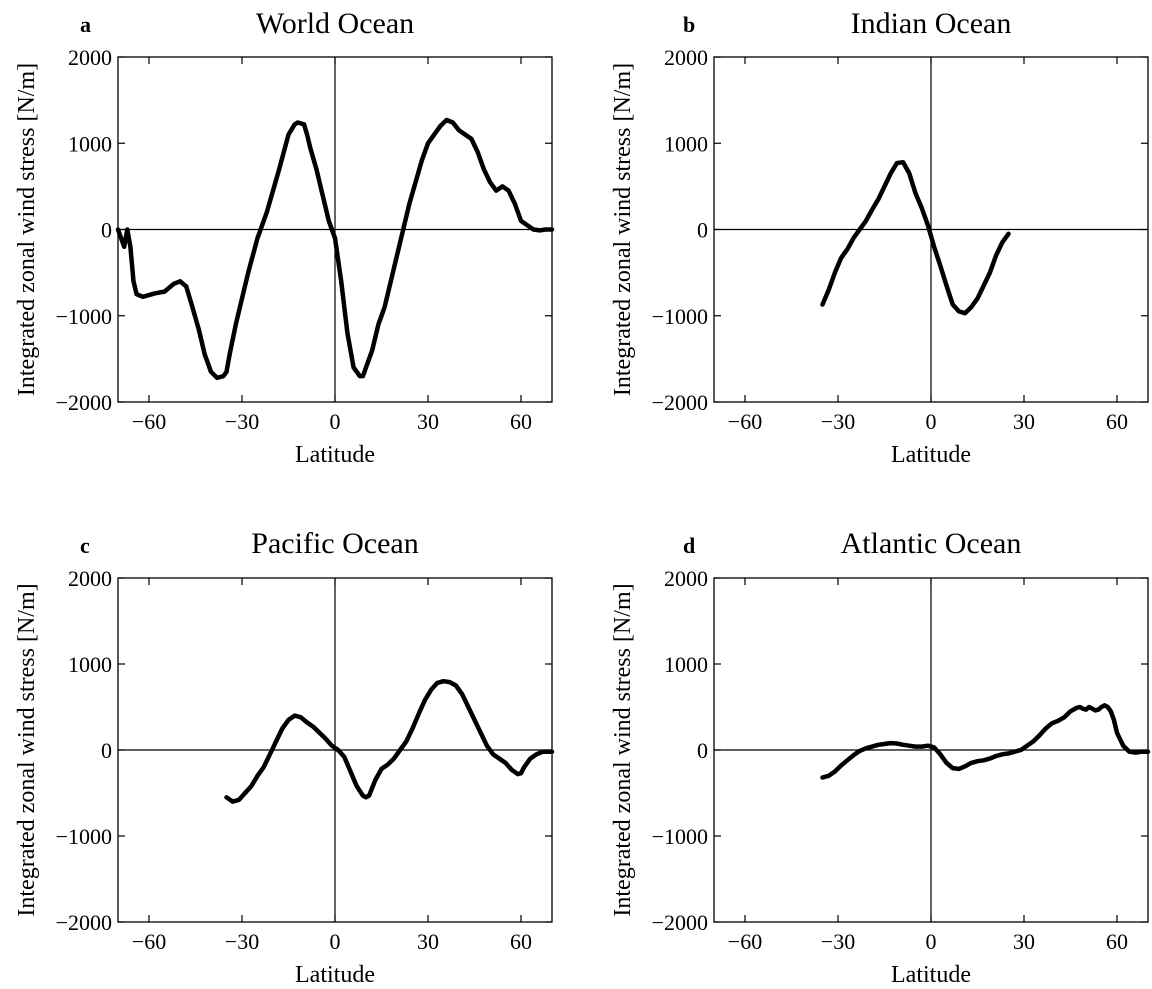 The width and height of the screenshot is (1152, 989). I want to click on panel-letter: c, so click(85, 545).